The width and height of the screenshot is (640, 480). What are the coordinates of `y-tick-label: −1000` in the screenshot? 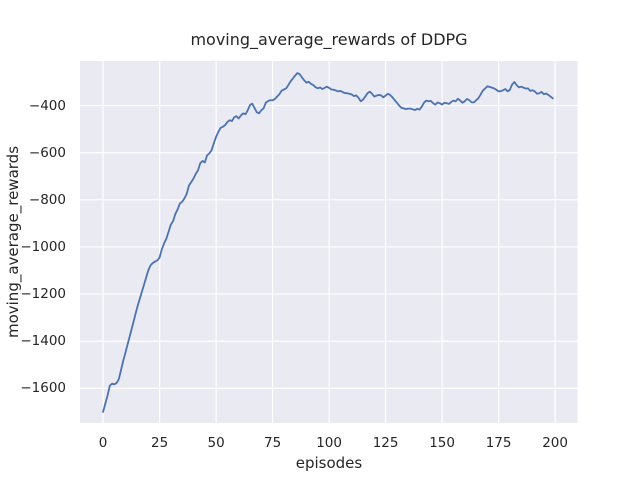 It's located at (43, 246).